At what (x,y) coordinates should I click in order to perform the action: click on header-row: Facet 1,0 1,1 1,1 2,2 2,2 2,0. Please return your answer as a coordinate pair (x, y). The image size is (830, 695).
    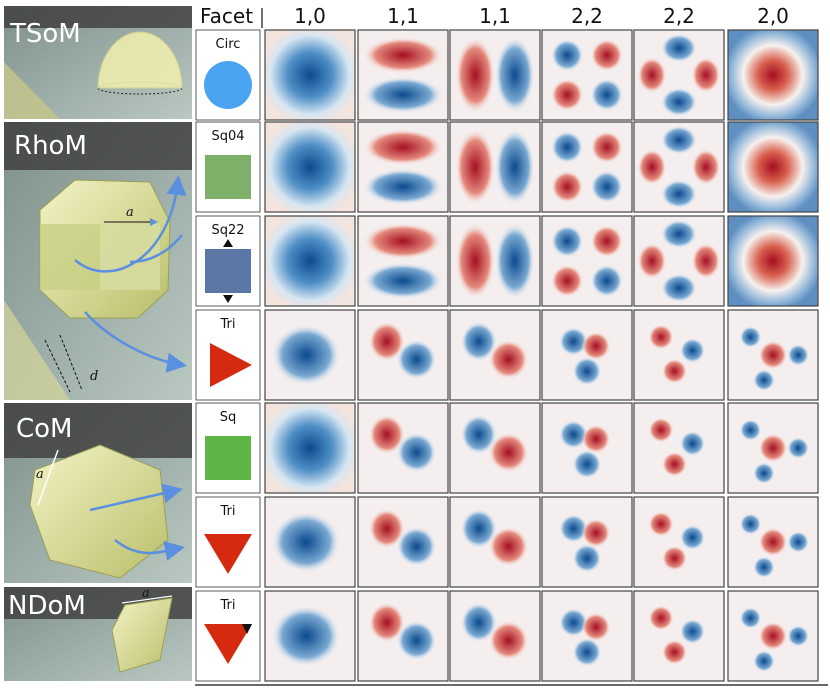
    Looking at the image, I should click on (494, 16).